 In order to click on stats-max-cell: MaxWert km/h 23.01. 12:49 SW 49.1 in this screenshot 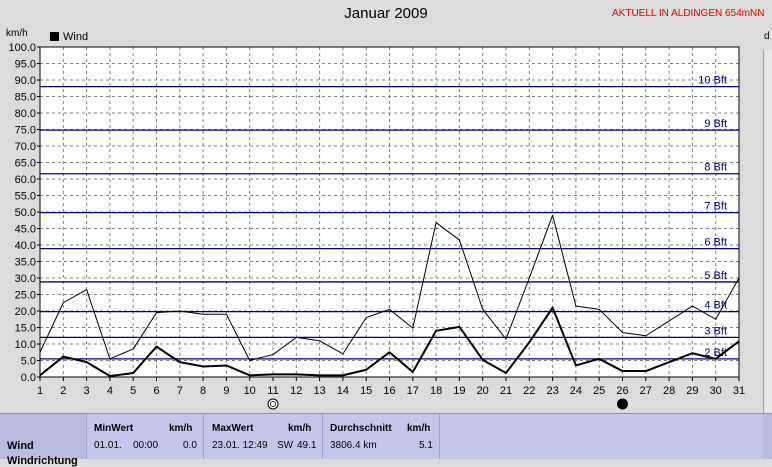, I will do `click(263, 436)`.